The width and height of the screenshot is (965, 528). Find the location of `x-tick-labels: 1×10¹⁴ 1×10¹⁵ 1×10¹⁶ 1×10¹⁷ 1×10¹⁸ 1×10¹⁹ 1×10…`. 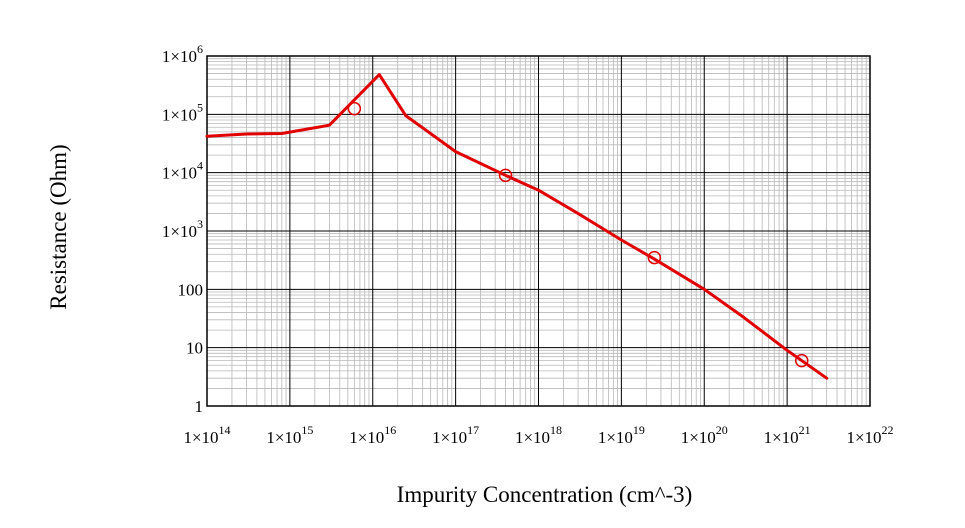

x-tick-labels: 1×10¹⁴ 1×10¹⁵ 1×10¹⁶ 1×10¹⁷ 1×10¹⁸ 1×10¹⁹ 1×10… is located at coordinates (538, 435).